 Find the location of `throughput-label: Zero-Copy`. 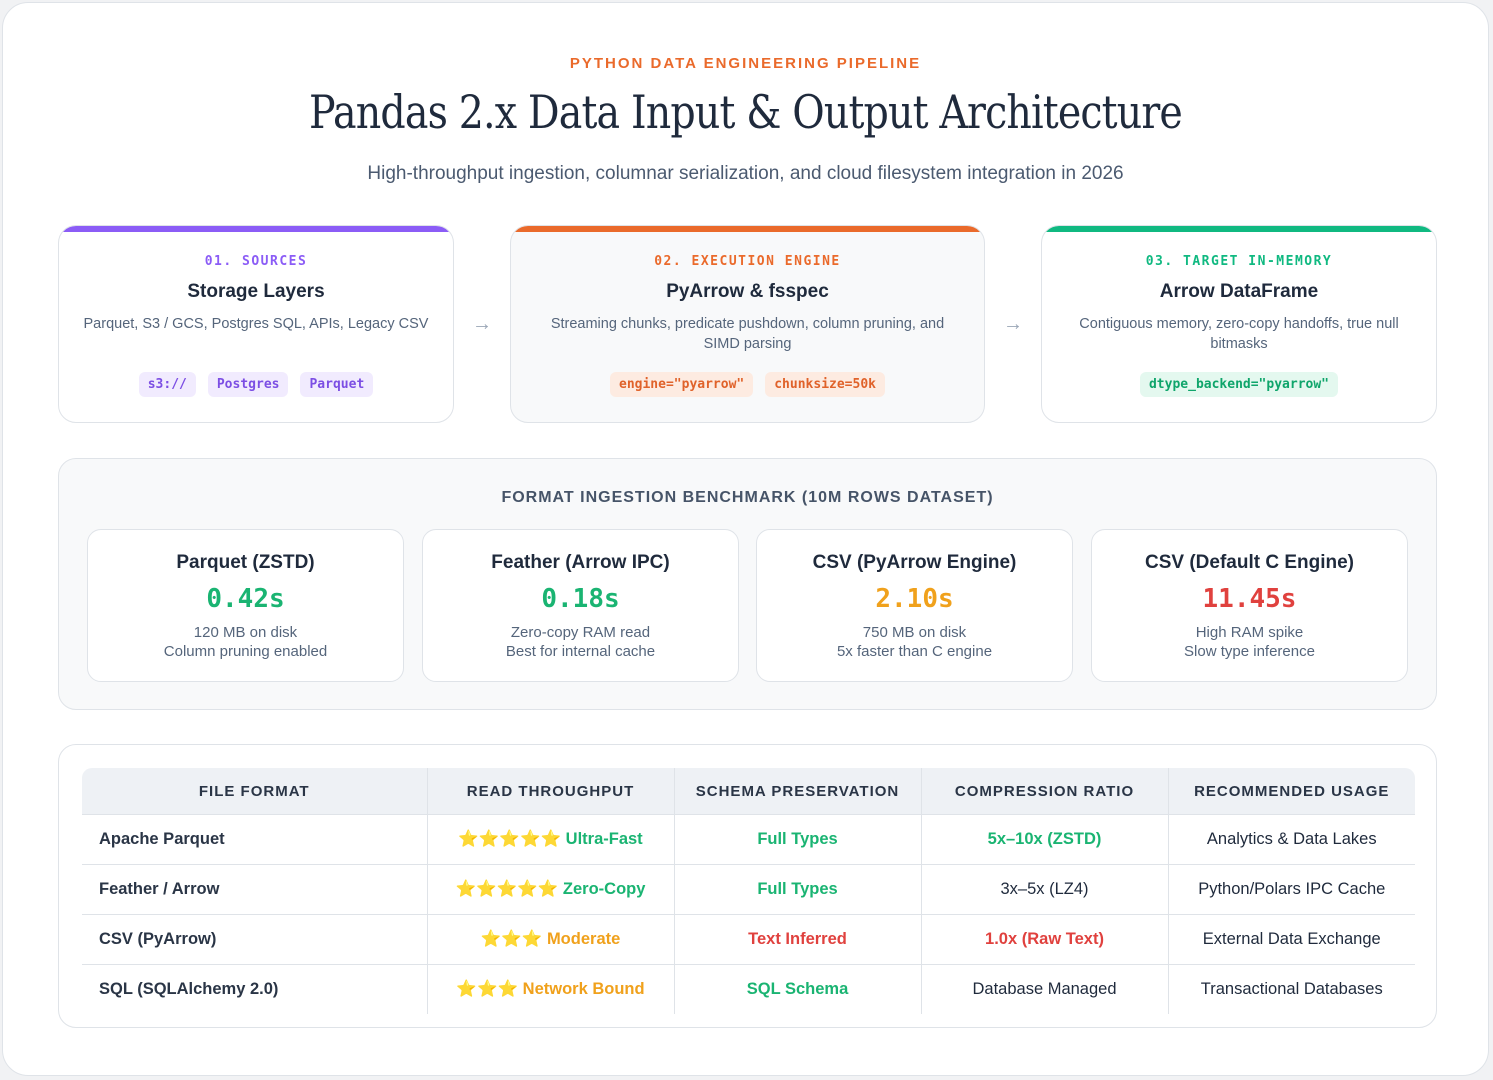

throughput-label: Zero-Copy is located at coordinates (604, 889).